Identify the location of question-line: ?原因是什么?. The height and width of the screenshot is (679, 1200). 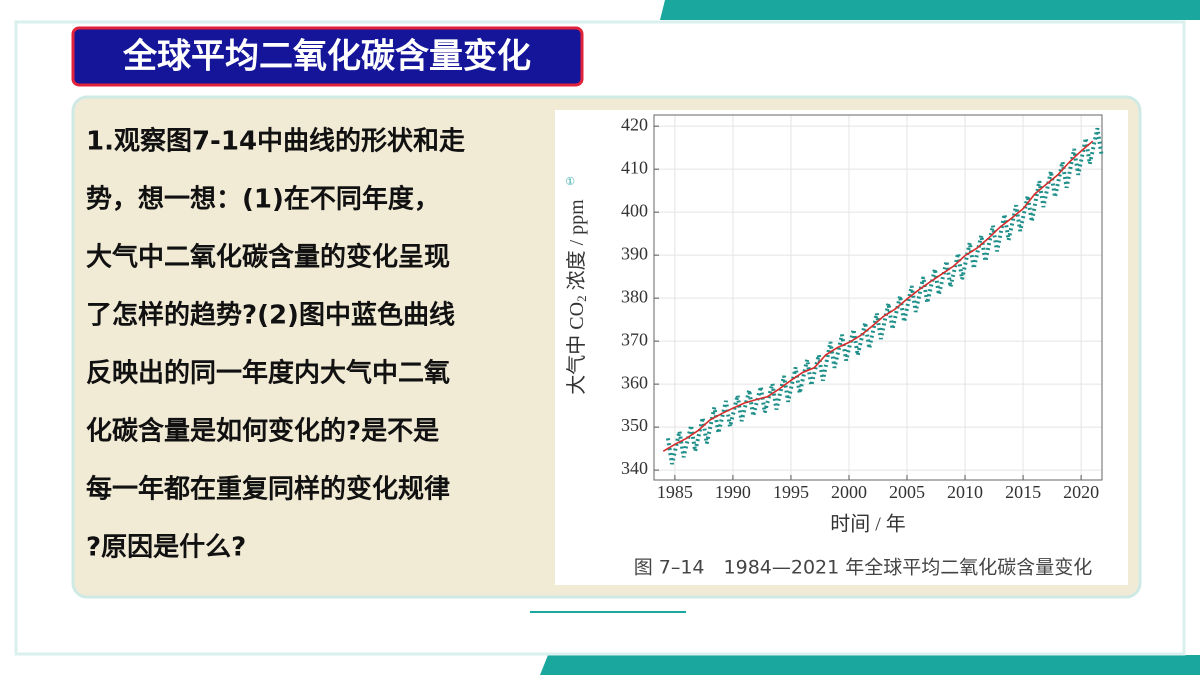
(166, 548).